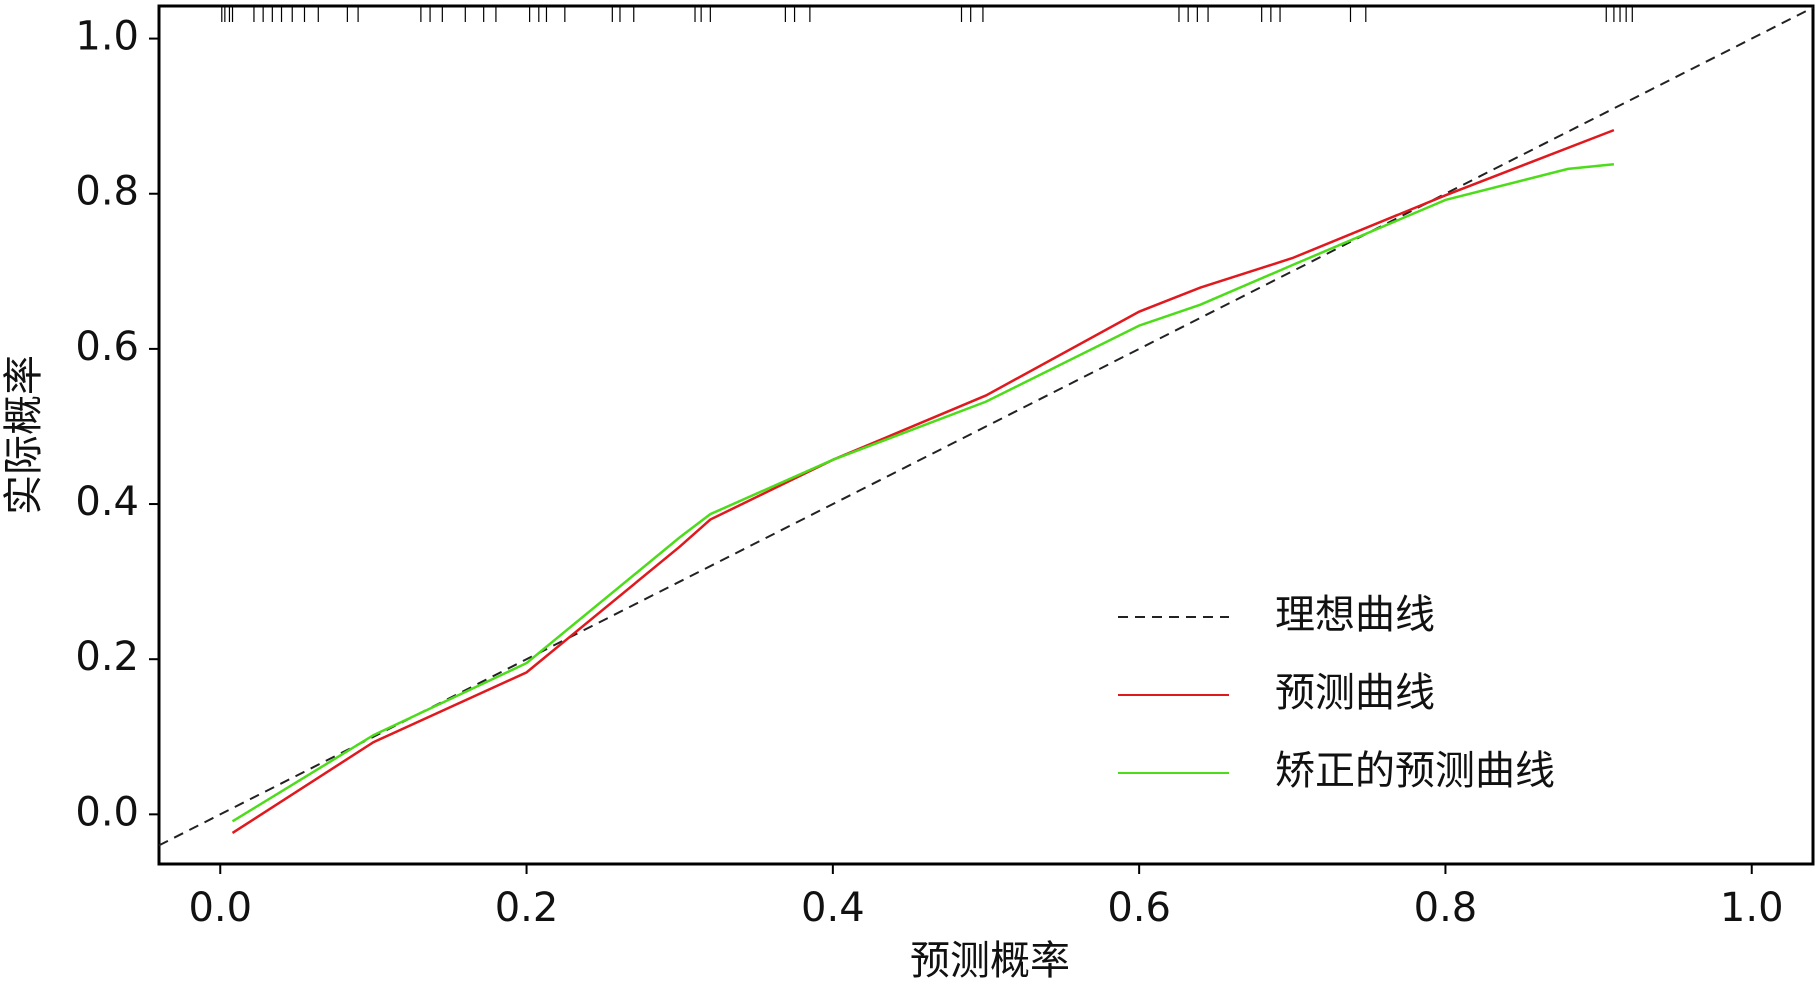 The width and height of the screenshot is (1819, 989). Describe the element at coordinates (527, 908) in the screenshot. I see `x-tick-label: 0.2` at that location.